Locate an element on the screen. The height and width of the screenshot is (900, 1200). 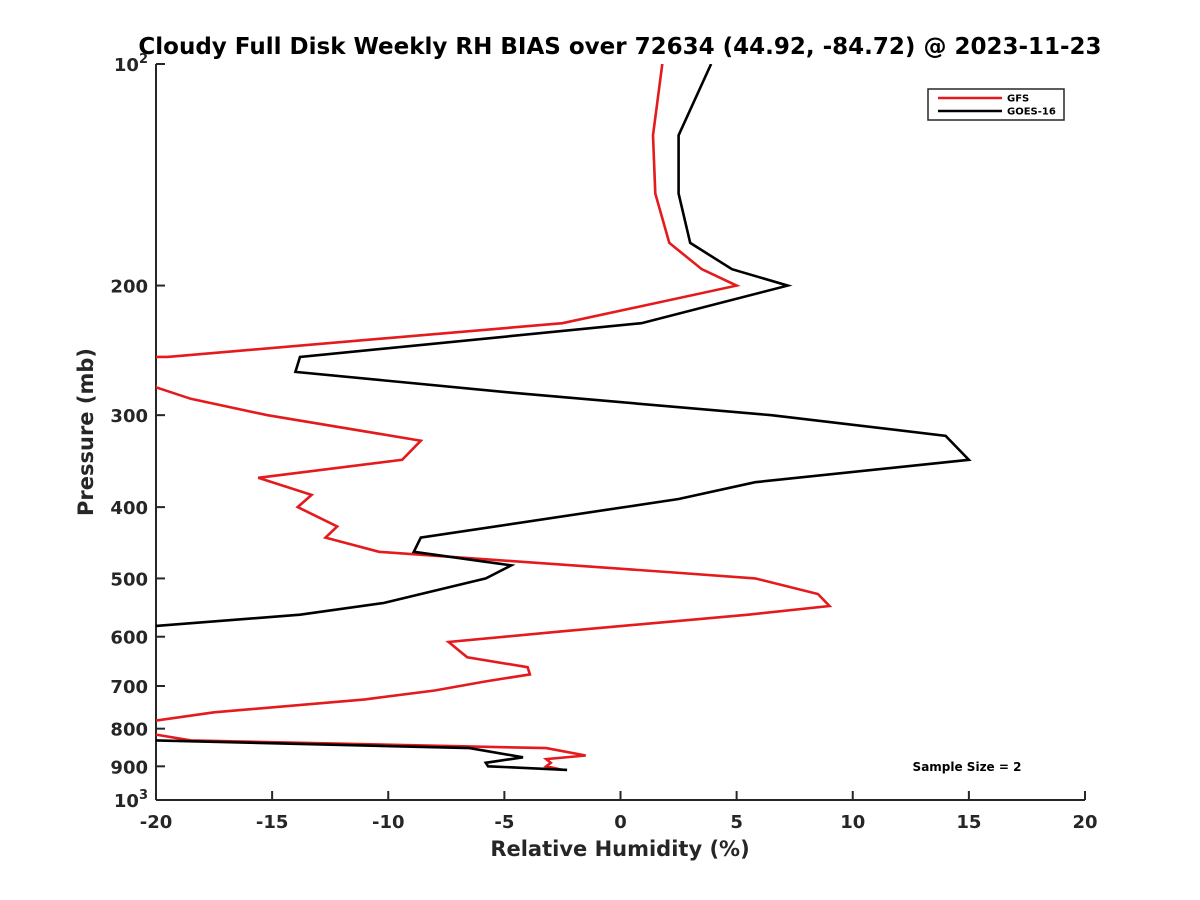
x-tick-label: 5 is located at coordinates (736, 822).